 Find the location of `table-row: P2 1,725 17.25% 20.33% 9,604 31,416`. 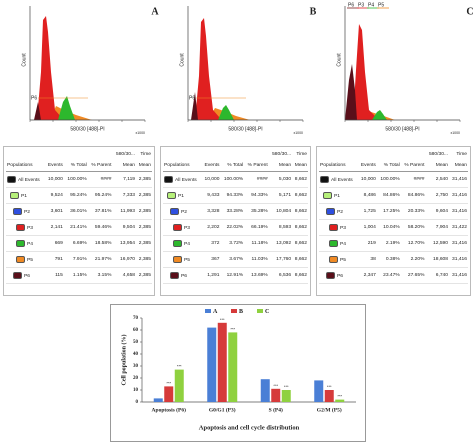

table-row: P2 1,725 17.25% 20.33% 9,604 31,416 is located at coordinates (393, 211).